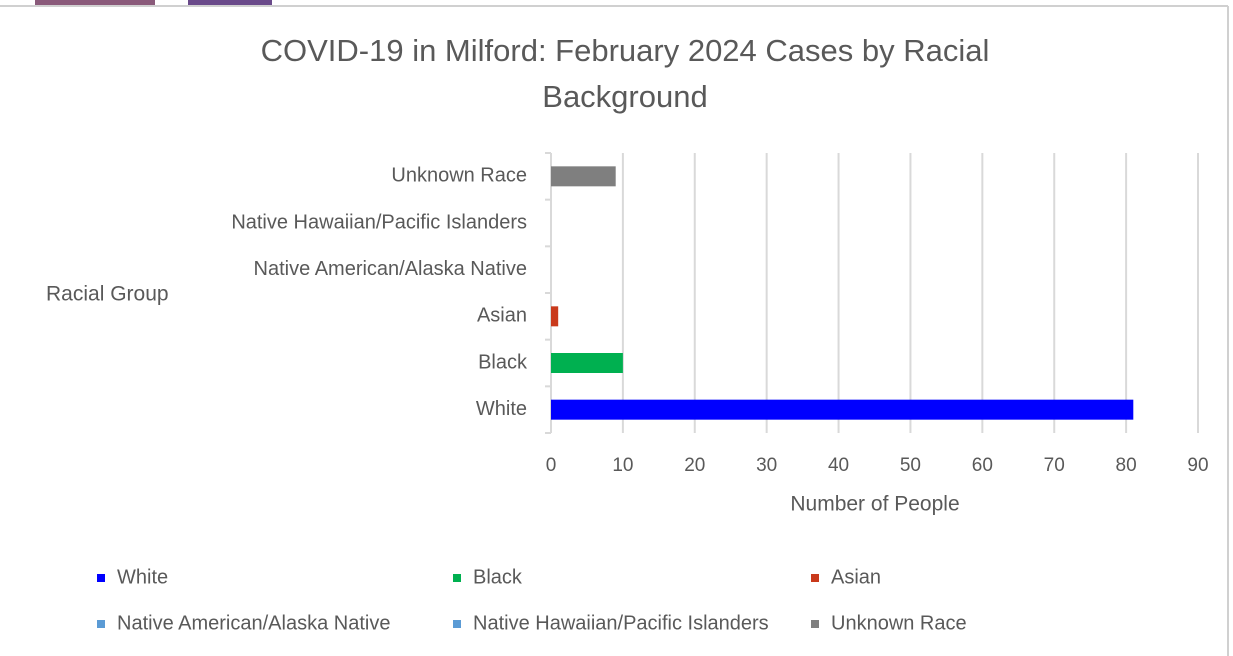 The height and width of the screenshot is (656, 1233). I want to click on y-tick-label: Unknown Race, so click(459, 176).